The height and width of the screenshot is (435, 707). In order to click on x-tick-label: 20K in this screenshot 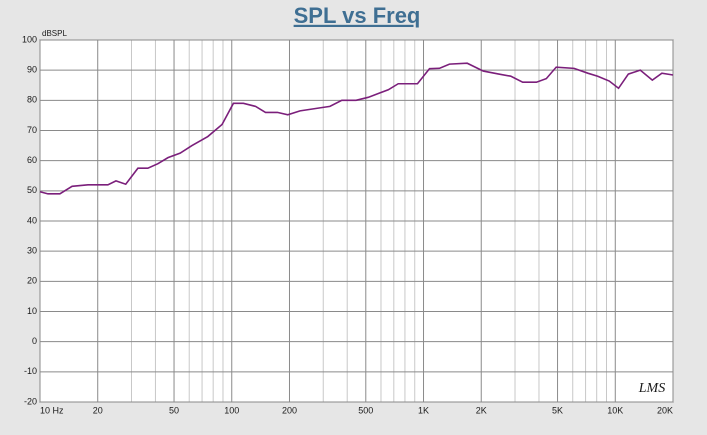, I will do `click(665, 410)`.